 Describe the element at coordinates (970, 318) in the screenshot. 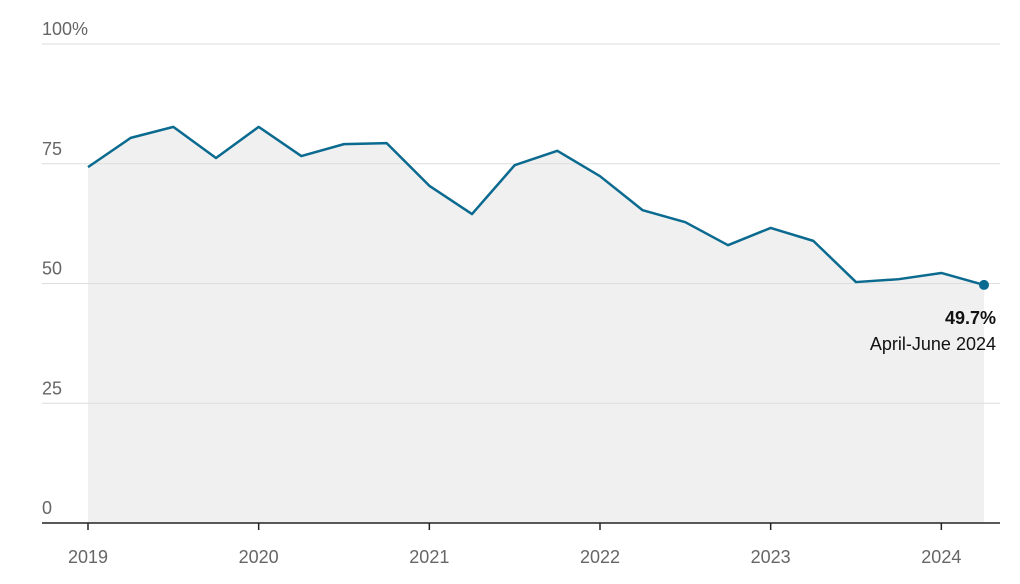

I see `value-label: 49.7%` at that location.